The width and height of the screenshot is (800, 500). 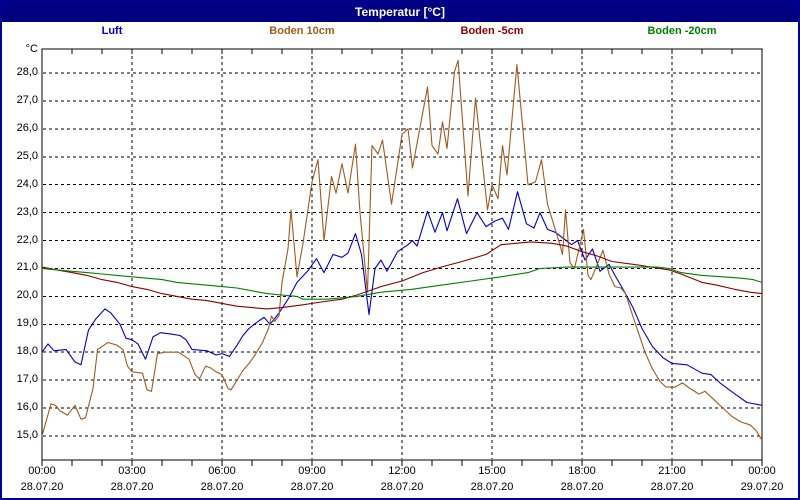 I want to click on x-tick-time-label: 12:00, so click(x=402, y=471).